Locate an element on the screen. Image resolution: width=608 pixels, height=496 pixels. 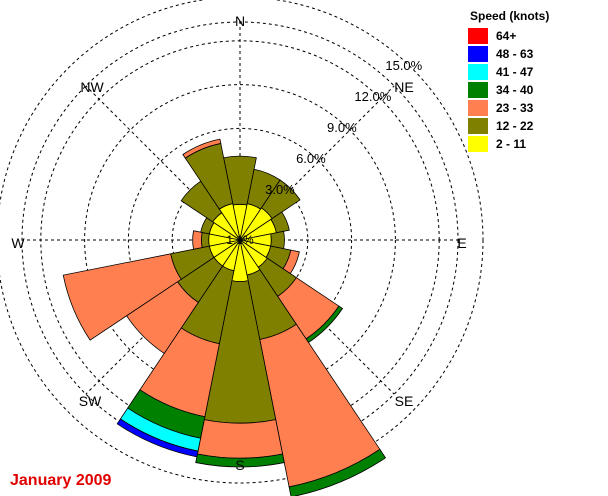
calm-label: 1.1% is located at coordinates (240, 240).